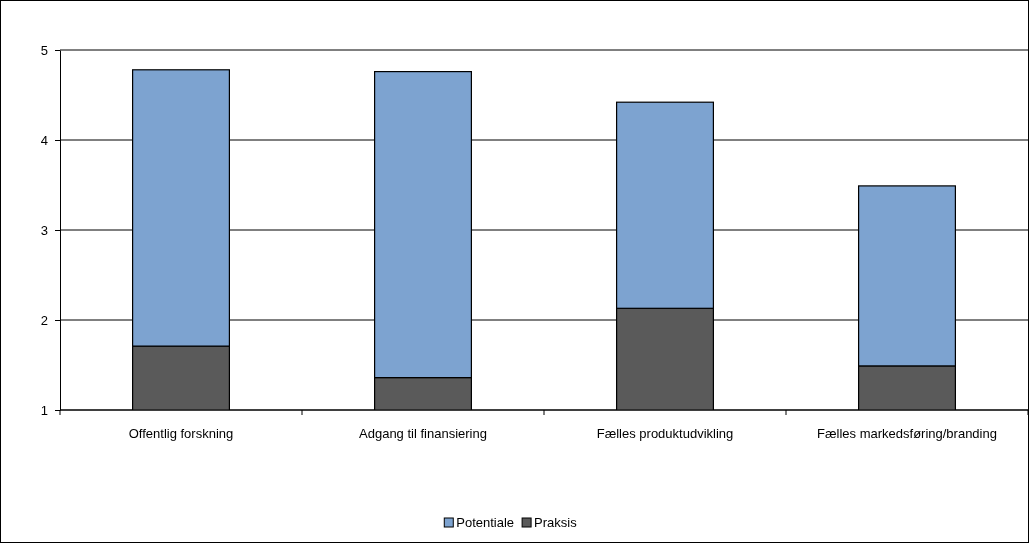  What do you see at coordinates (423, 433) in the screenshot?
I see `x-tick-label: Adgang til finansiering` at bounding box center [423, 433].